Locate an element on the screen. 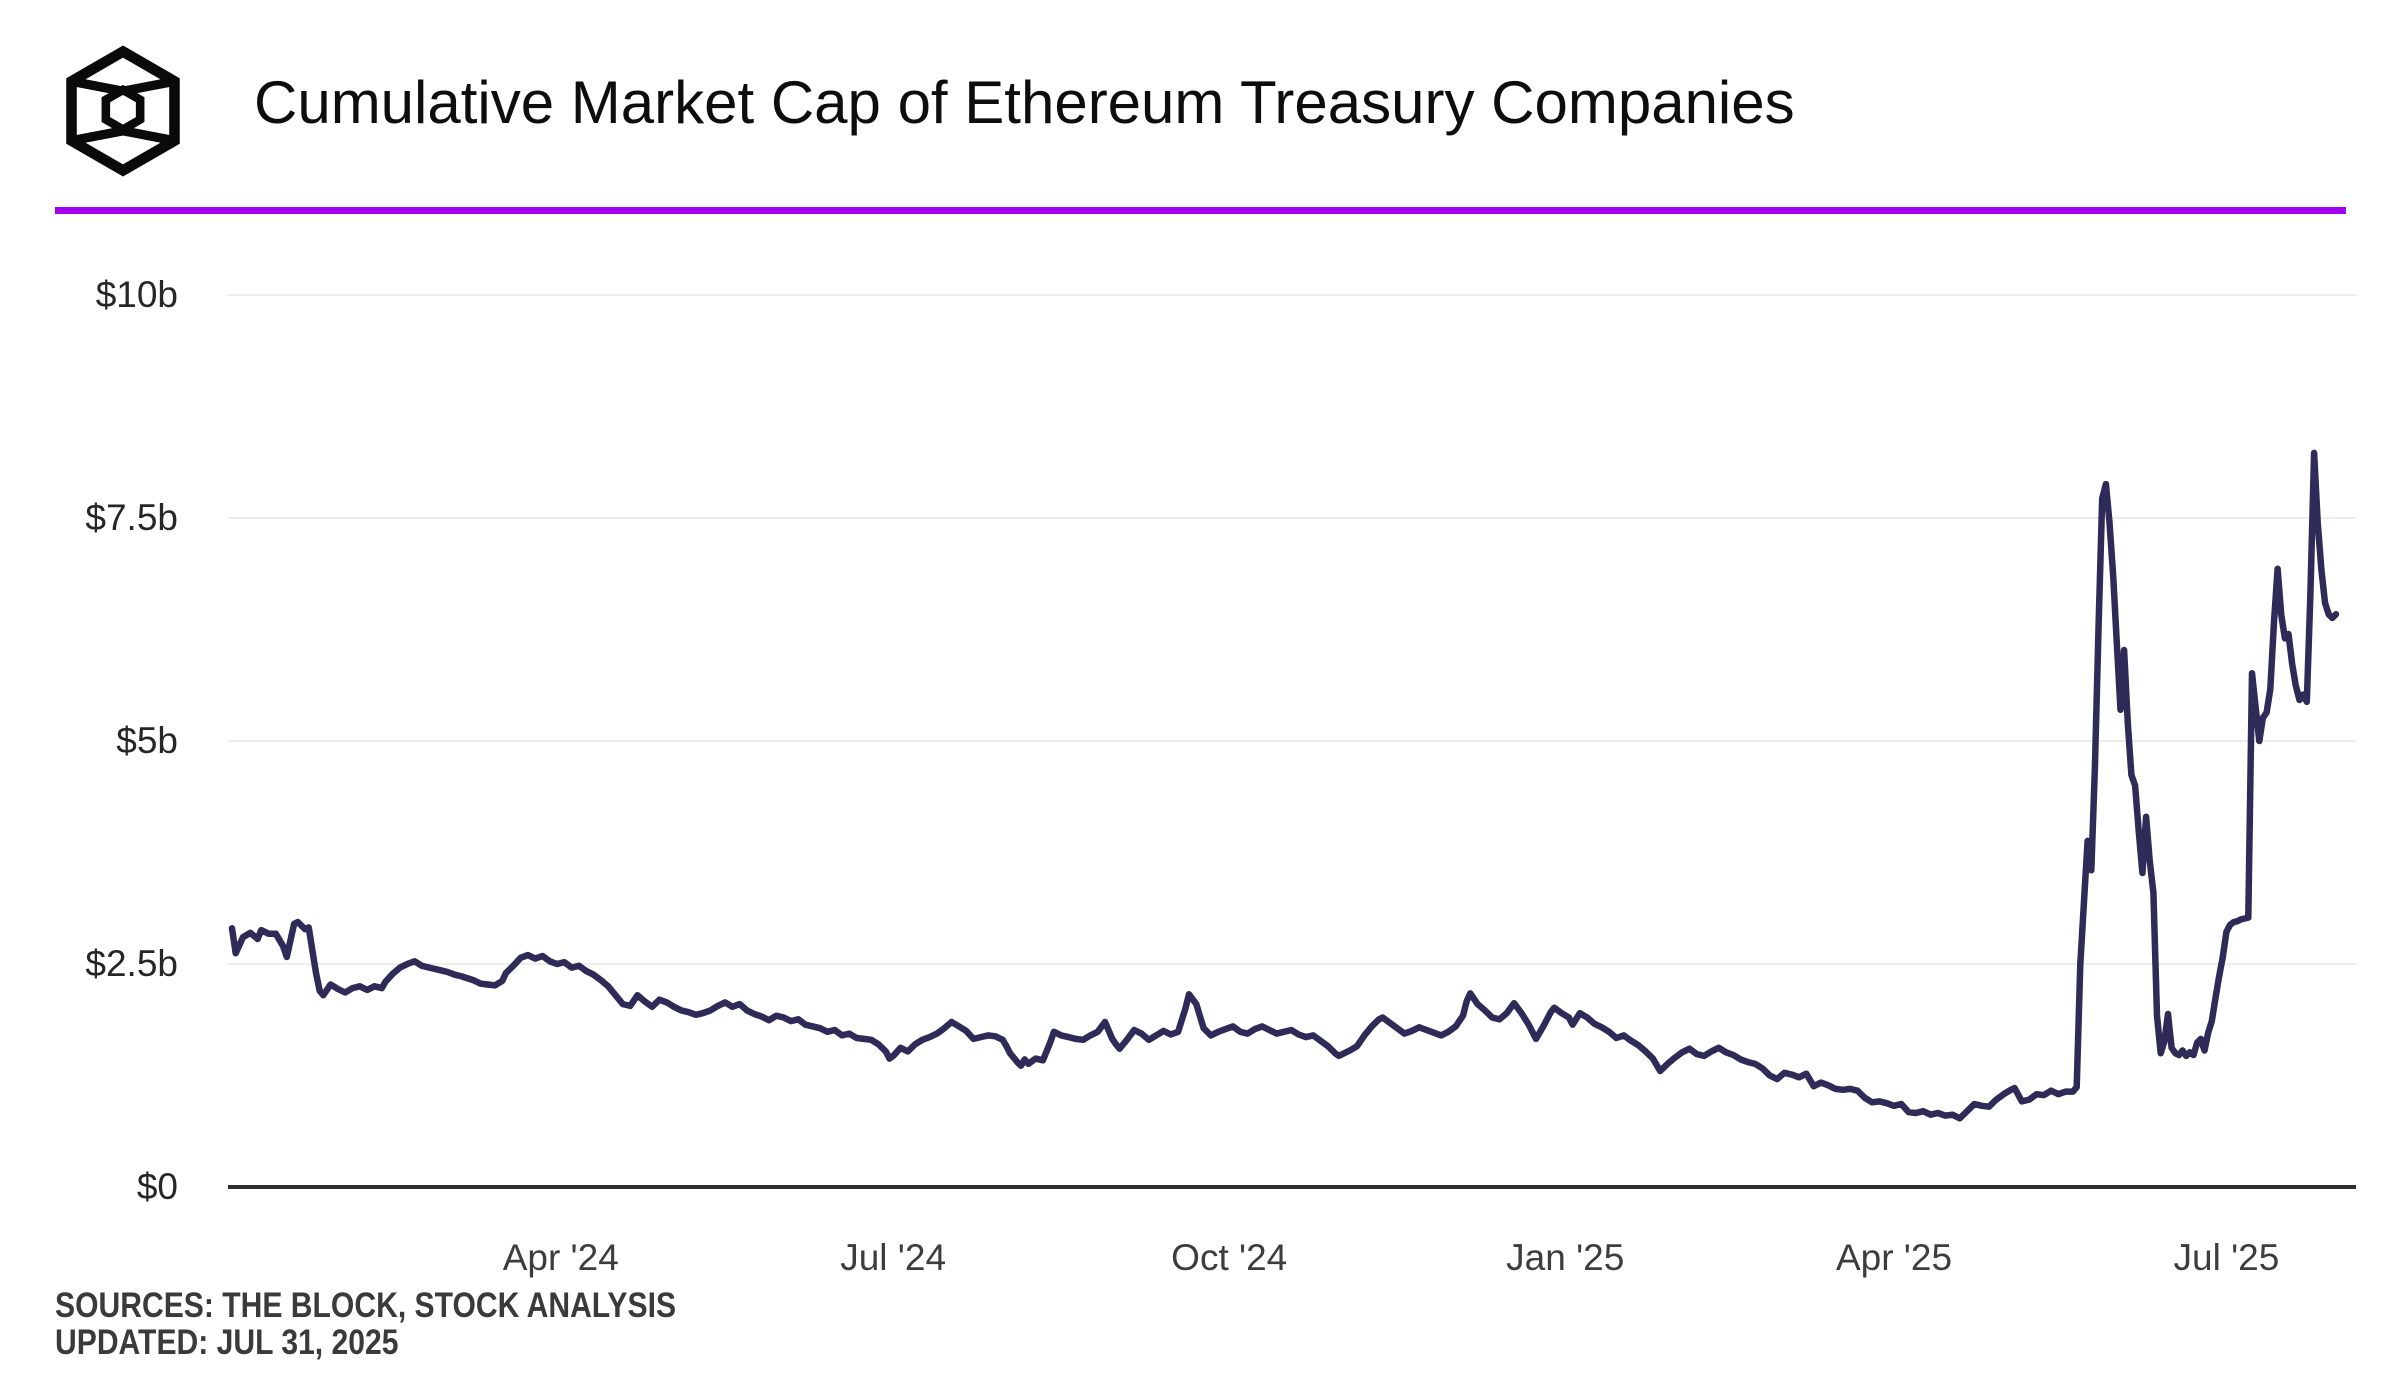  y-axis-label: $7.5b is located at coordinates (131, 517).